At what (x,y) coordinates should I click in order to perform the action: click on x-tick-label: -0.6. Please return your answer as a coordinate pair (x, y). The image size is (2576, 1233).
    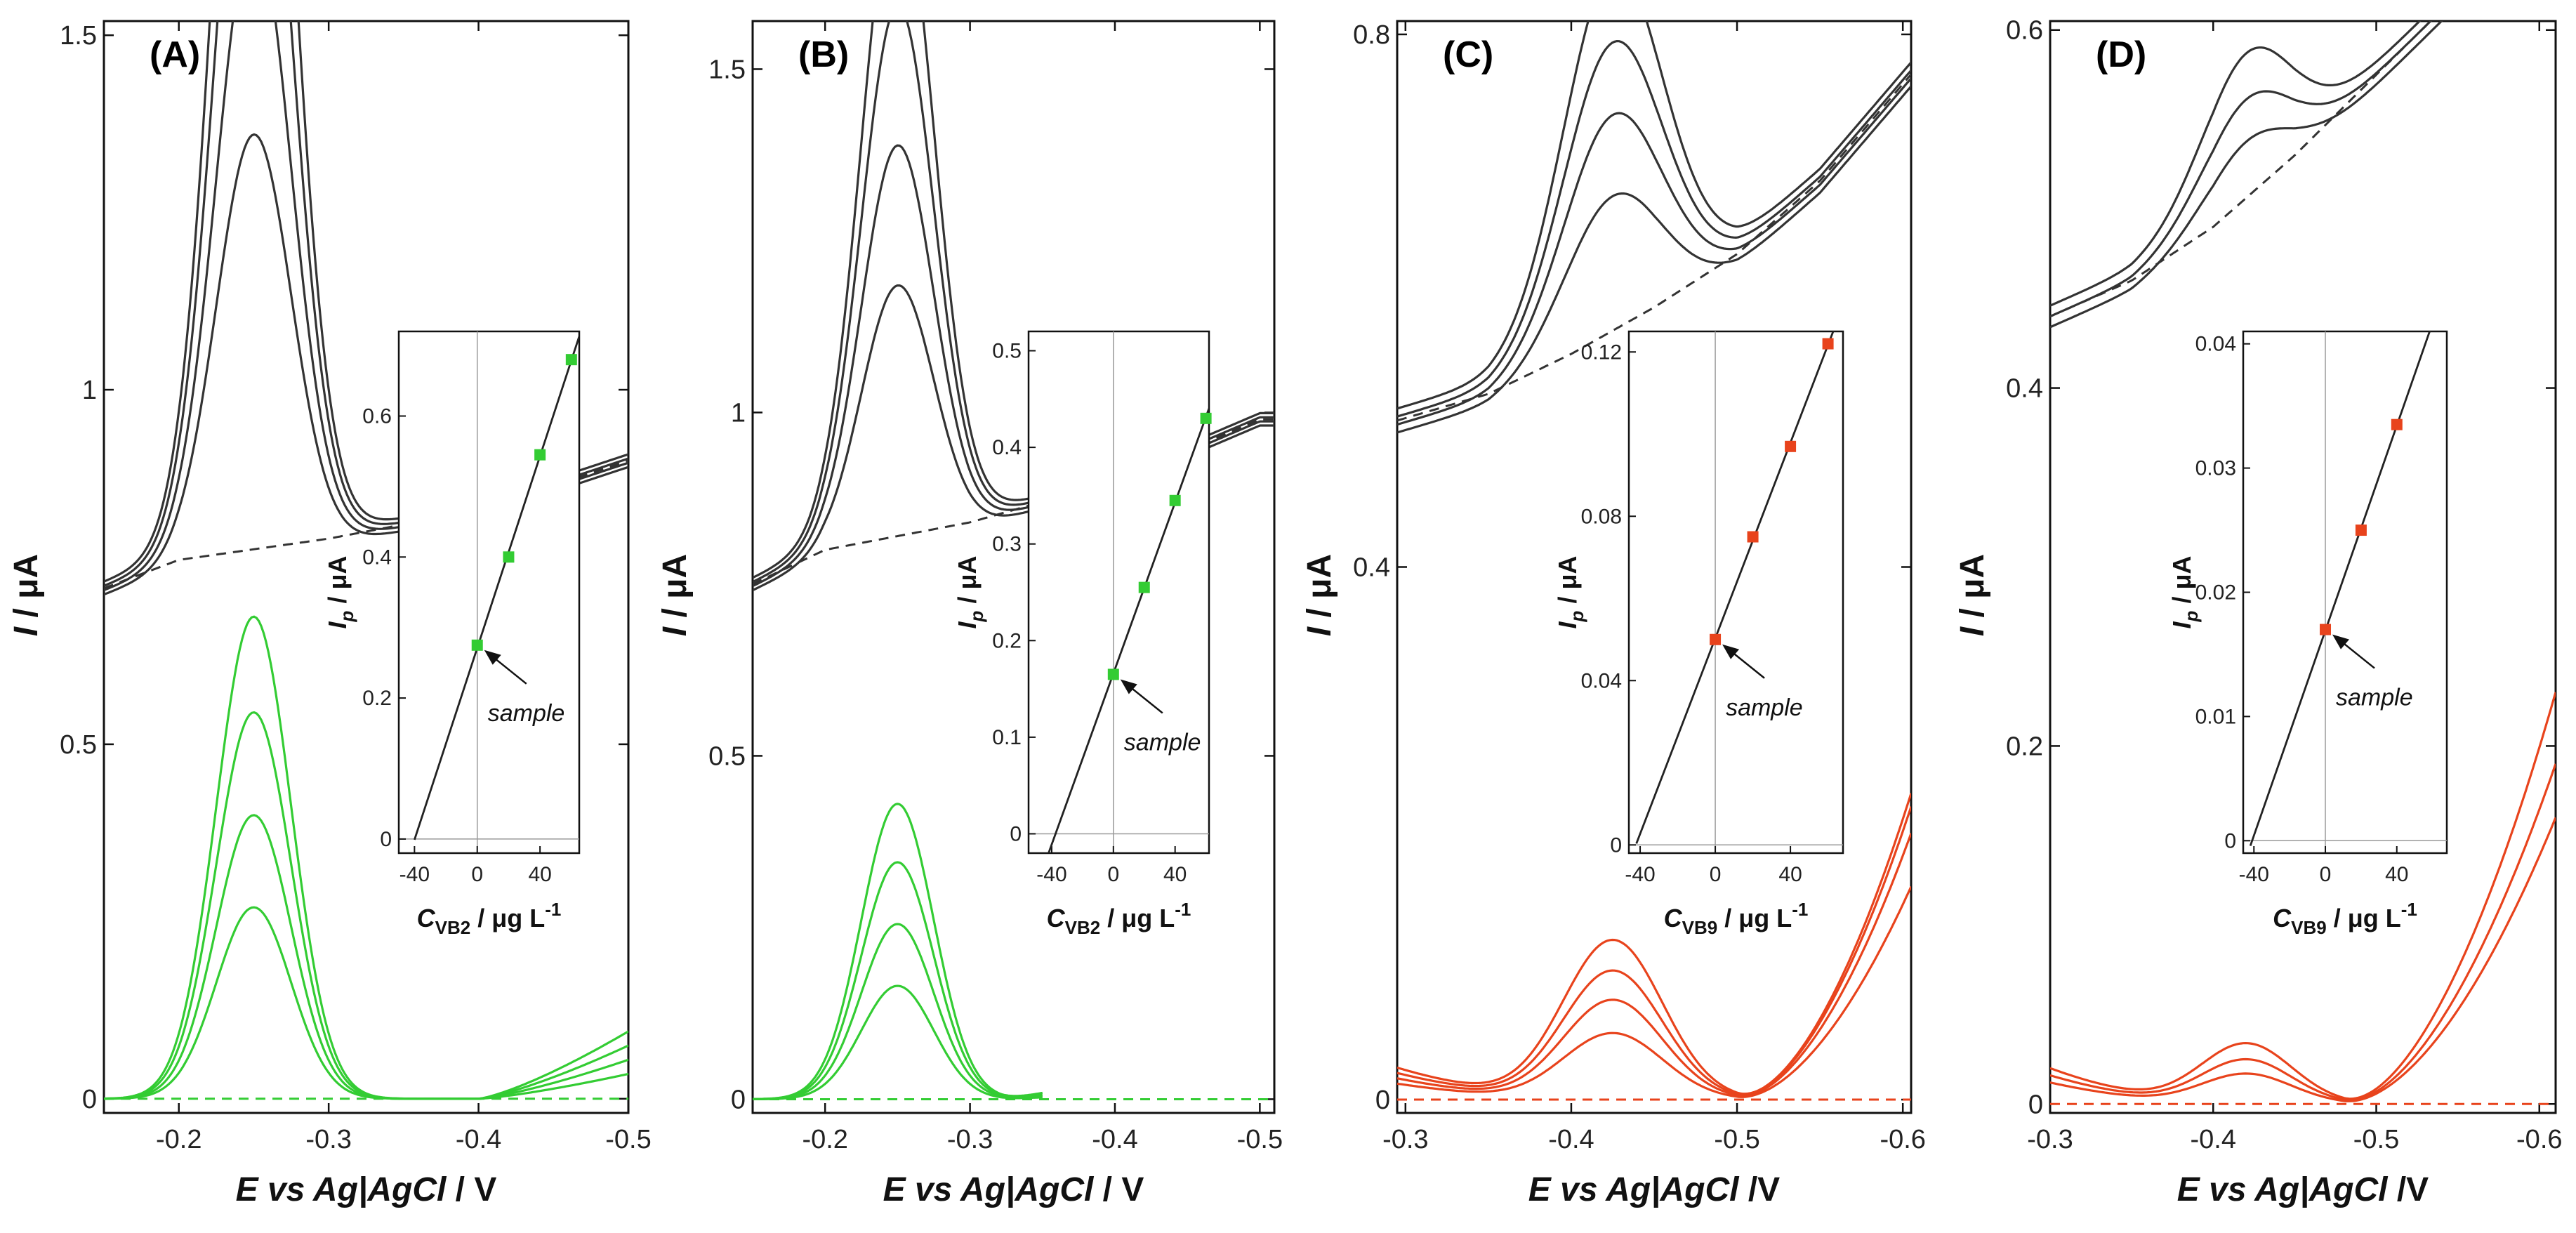
    Looking at the image, I should click on (2539, 1139).